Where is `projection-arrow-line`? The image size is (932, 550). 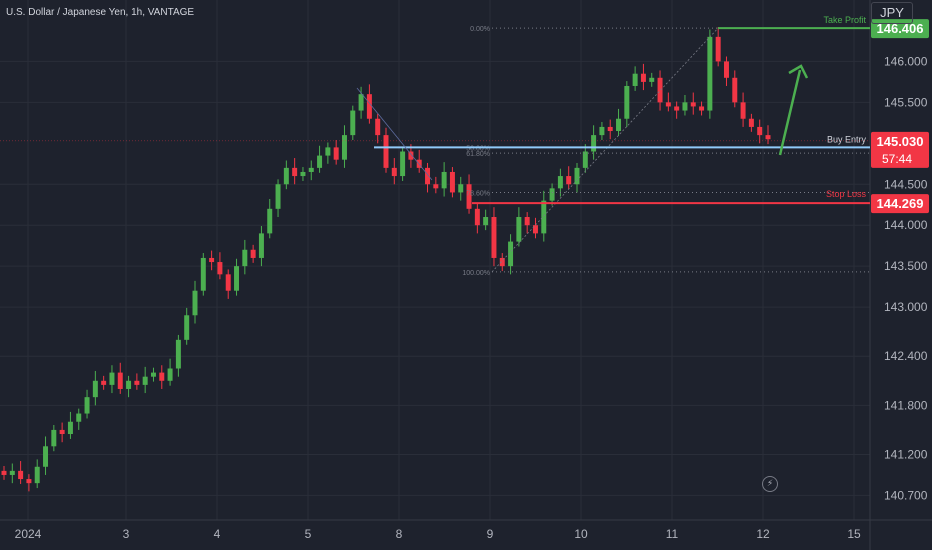
projection-arrow-line is located at coordinates (790, 112).